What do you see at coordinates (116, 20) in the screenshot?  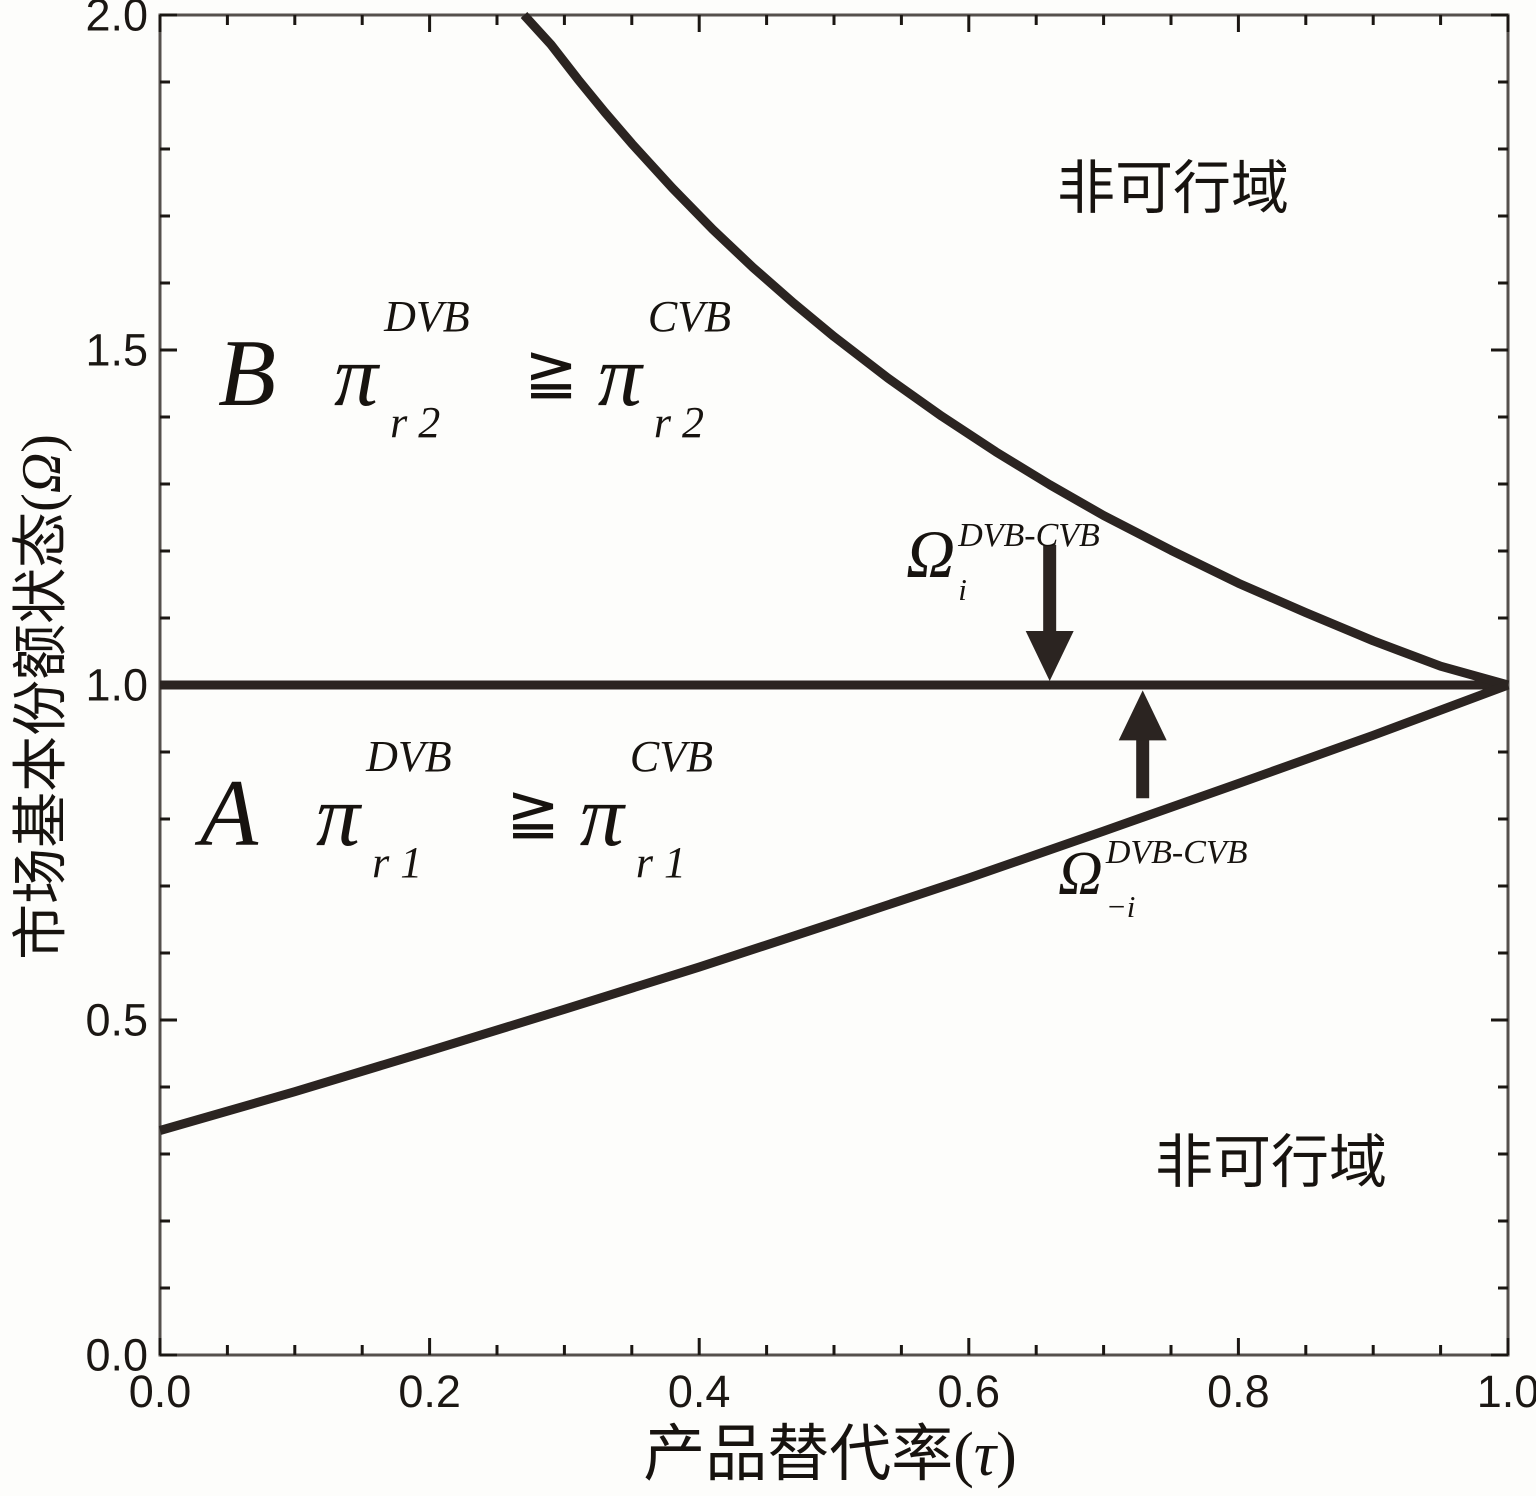 I see `y-tick-label-2.0: 2.0` at bounding box center [116, 20].